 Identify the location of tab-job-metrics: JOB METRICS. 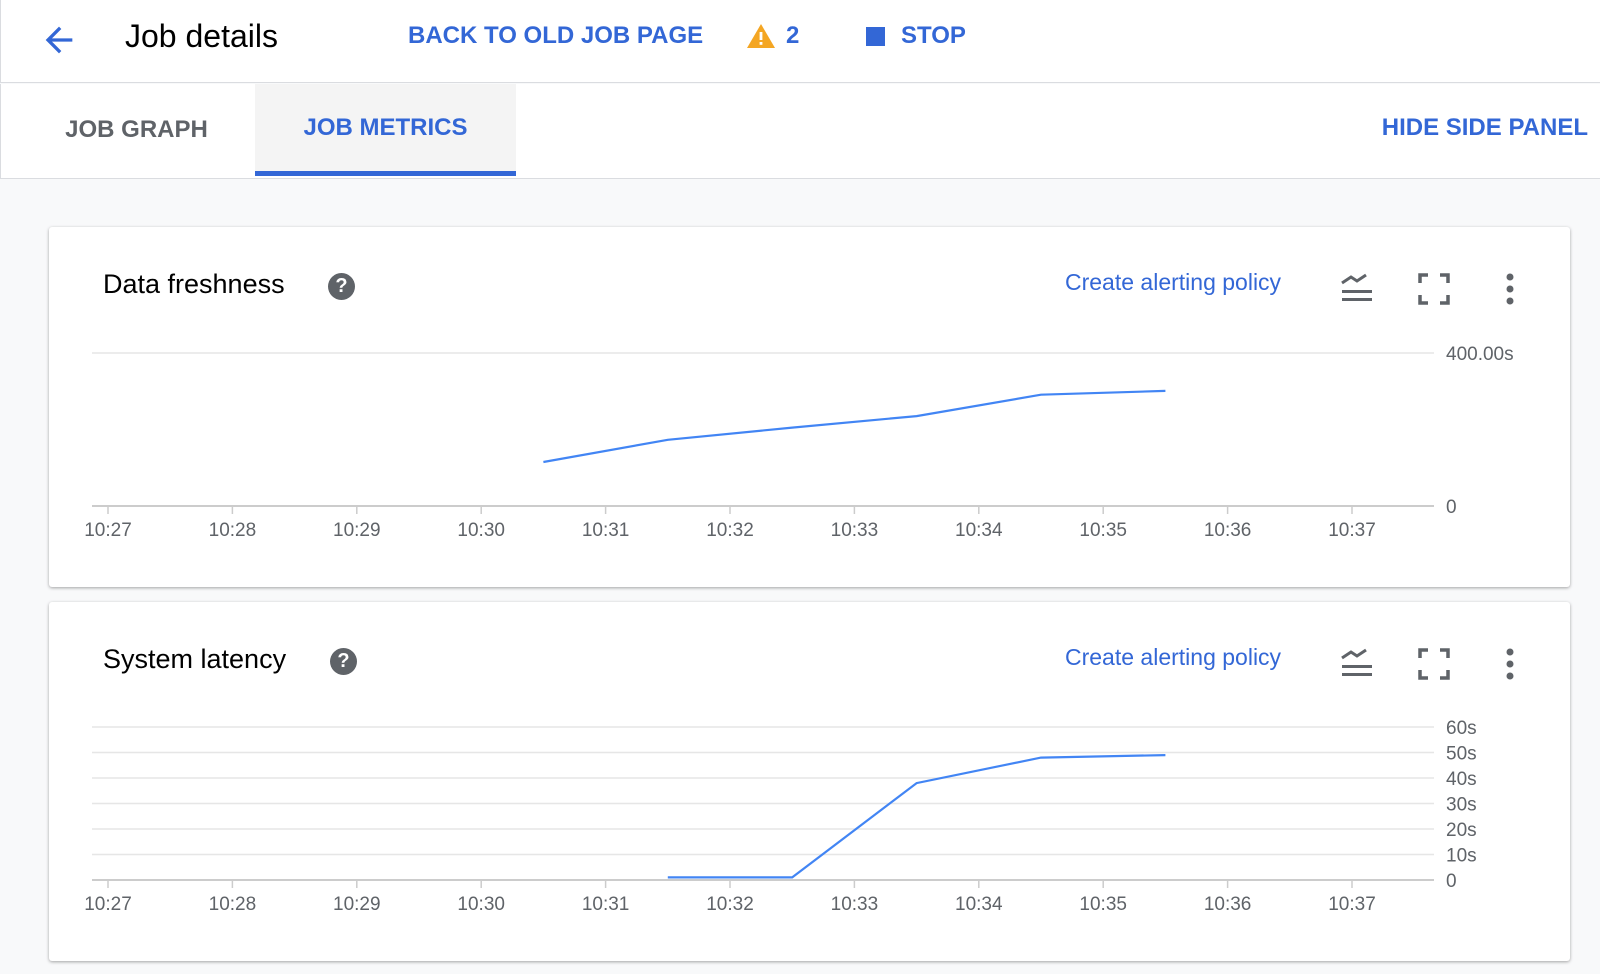
(385, 130).